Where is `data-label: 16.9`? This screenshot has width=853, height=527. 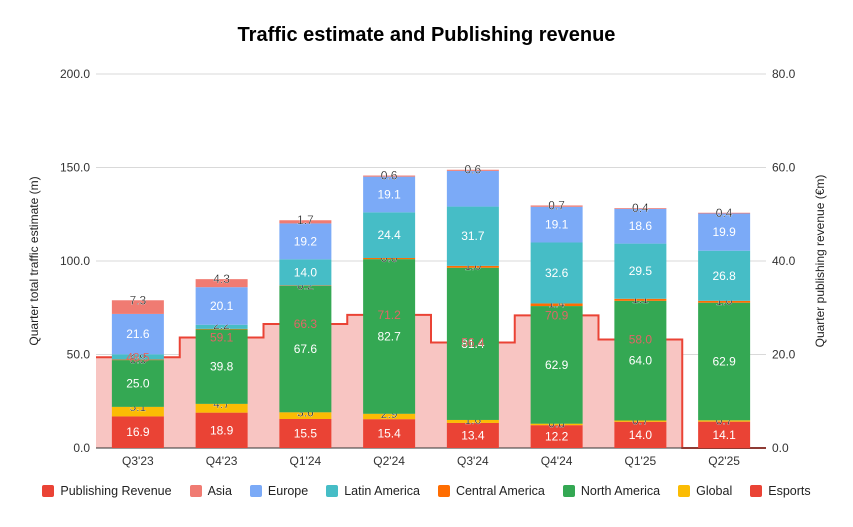
data-label: 16.9 is located at coordinates (138, 432).